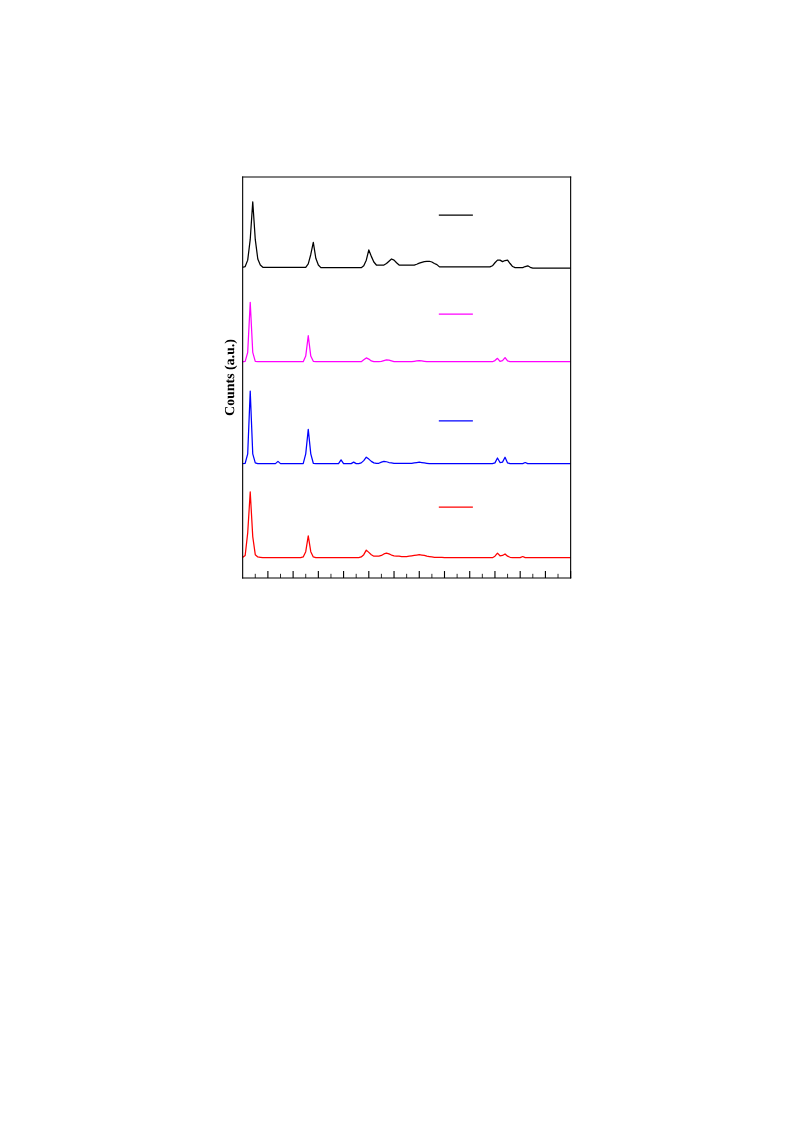  What do you see at coordinates (231, 377) in the screenshot?
I see `y-axis-title: Counts (a.u.)` at bounding box center [231, 377].